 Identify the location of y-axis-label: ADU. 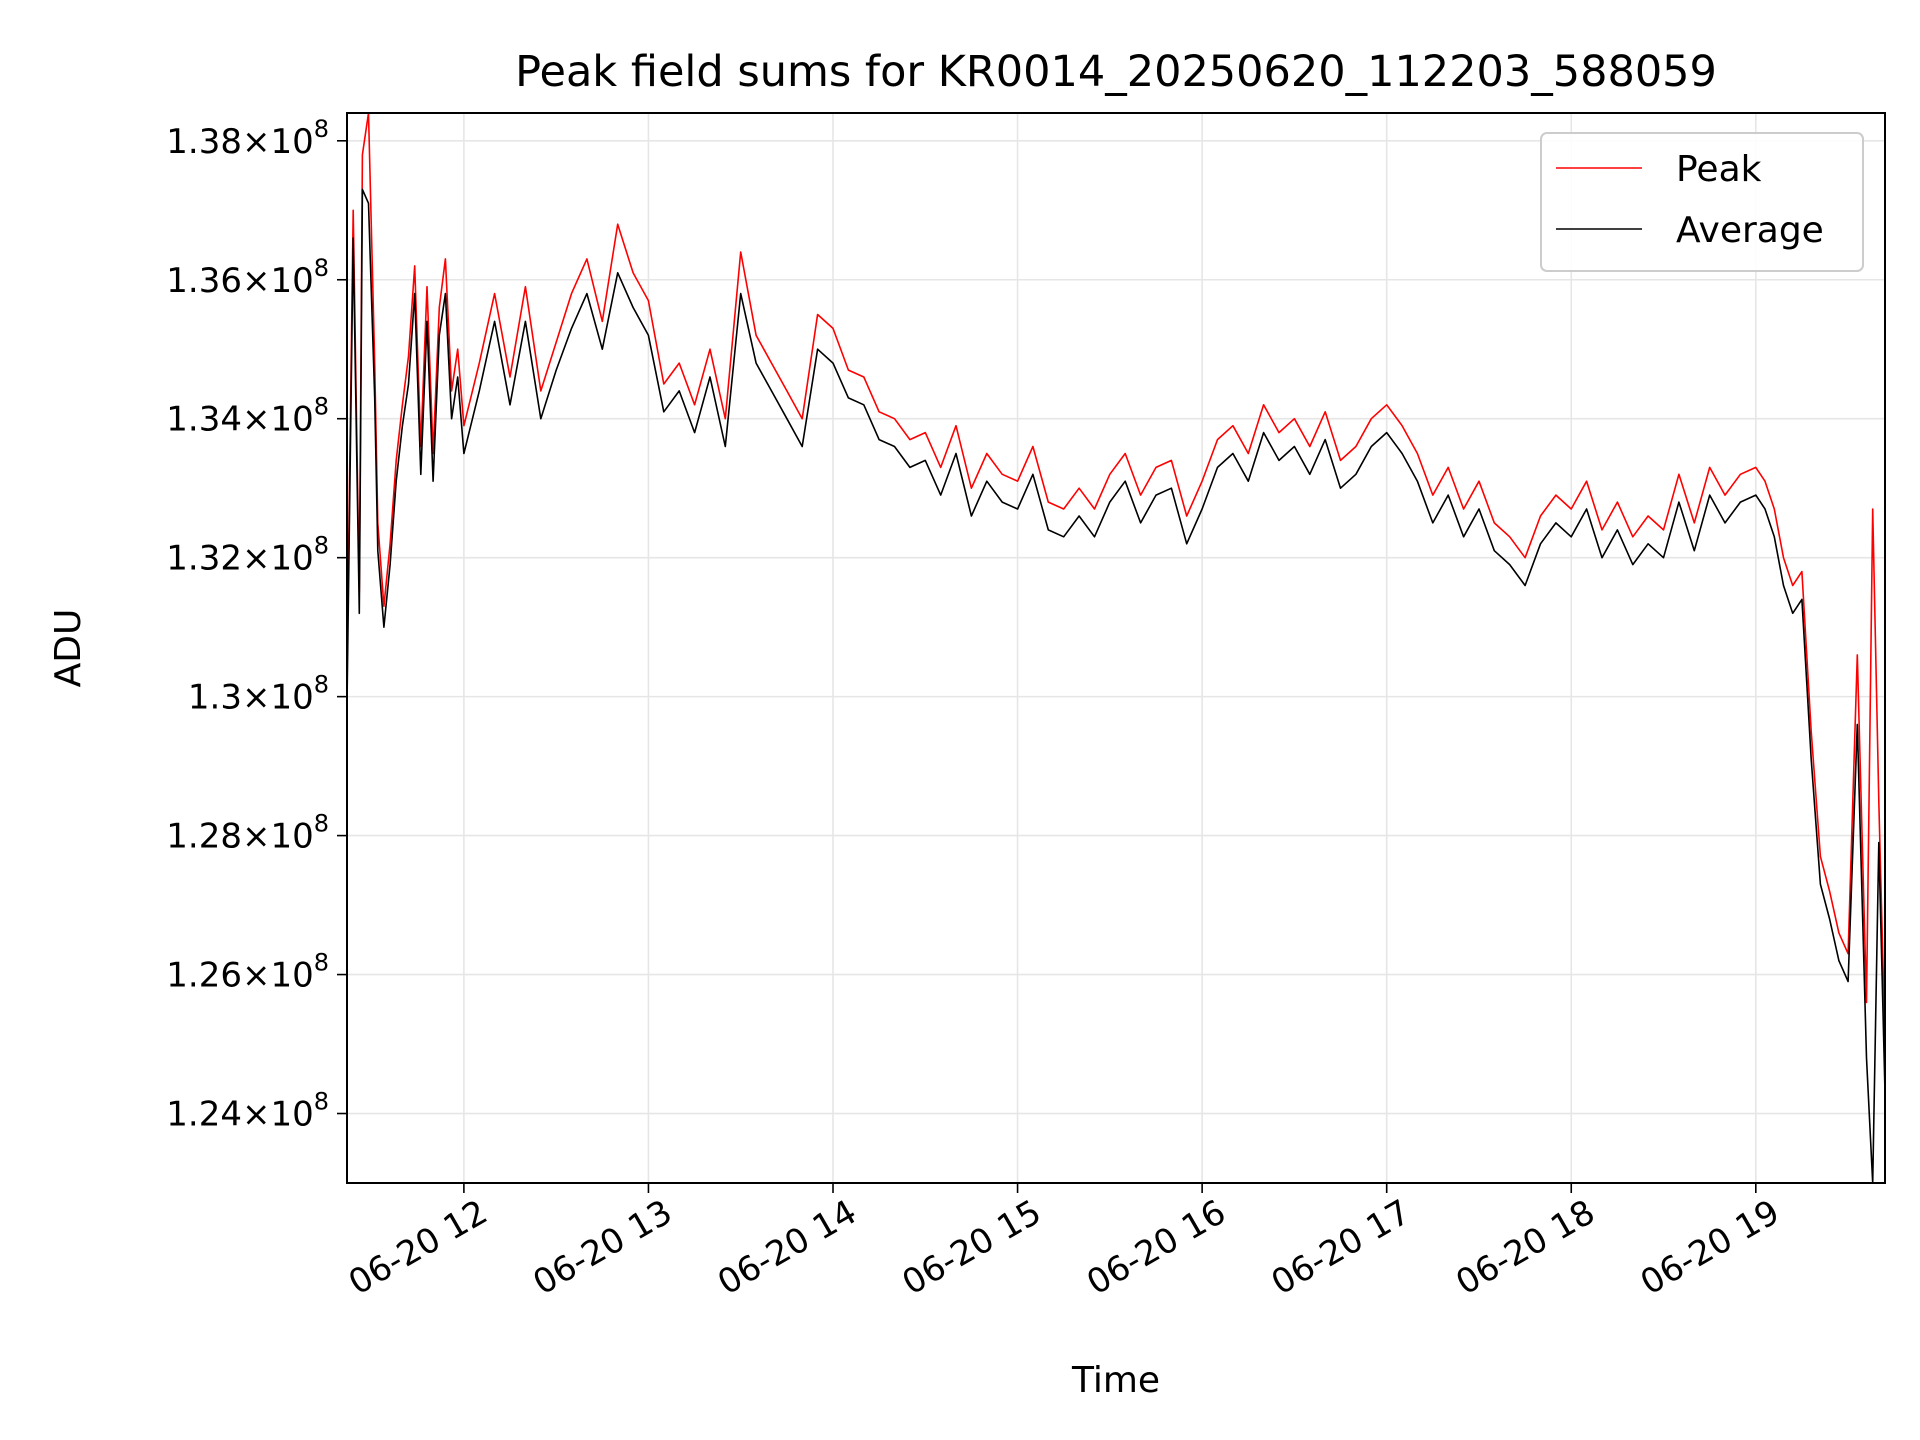
(68, 648).